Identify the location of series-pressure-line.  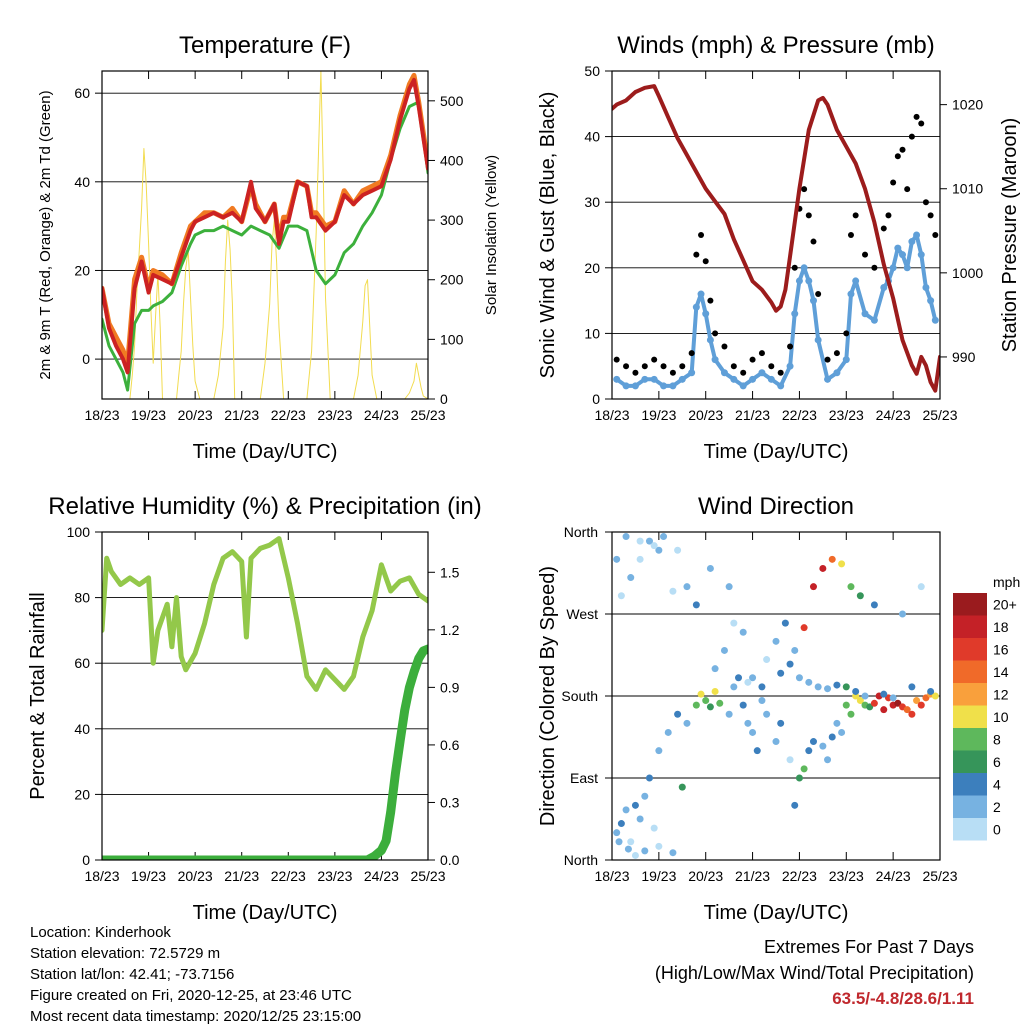
(776, 238).